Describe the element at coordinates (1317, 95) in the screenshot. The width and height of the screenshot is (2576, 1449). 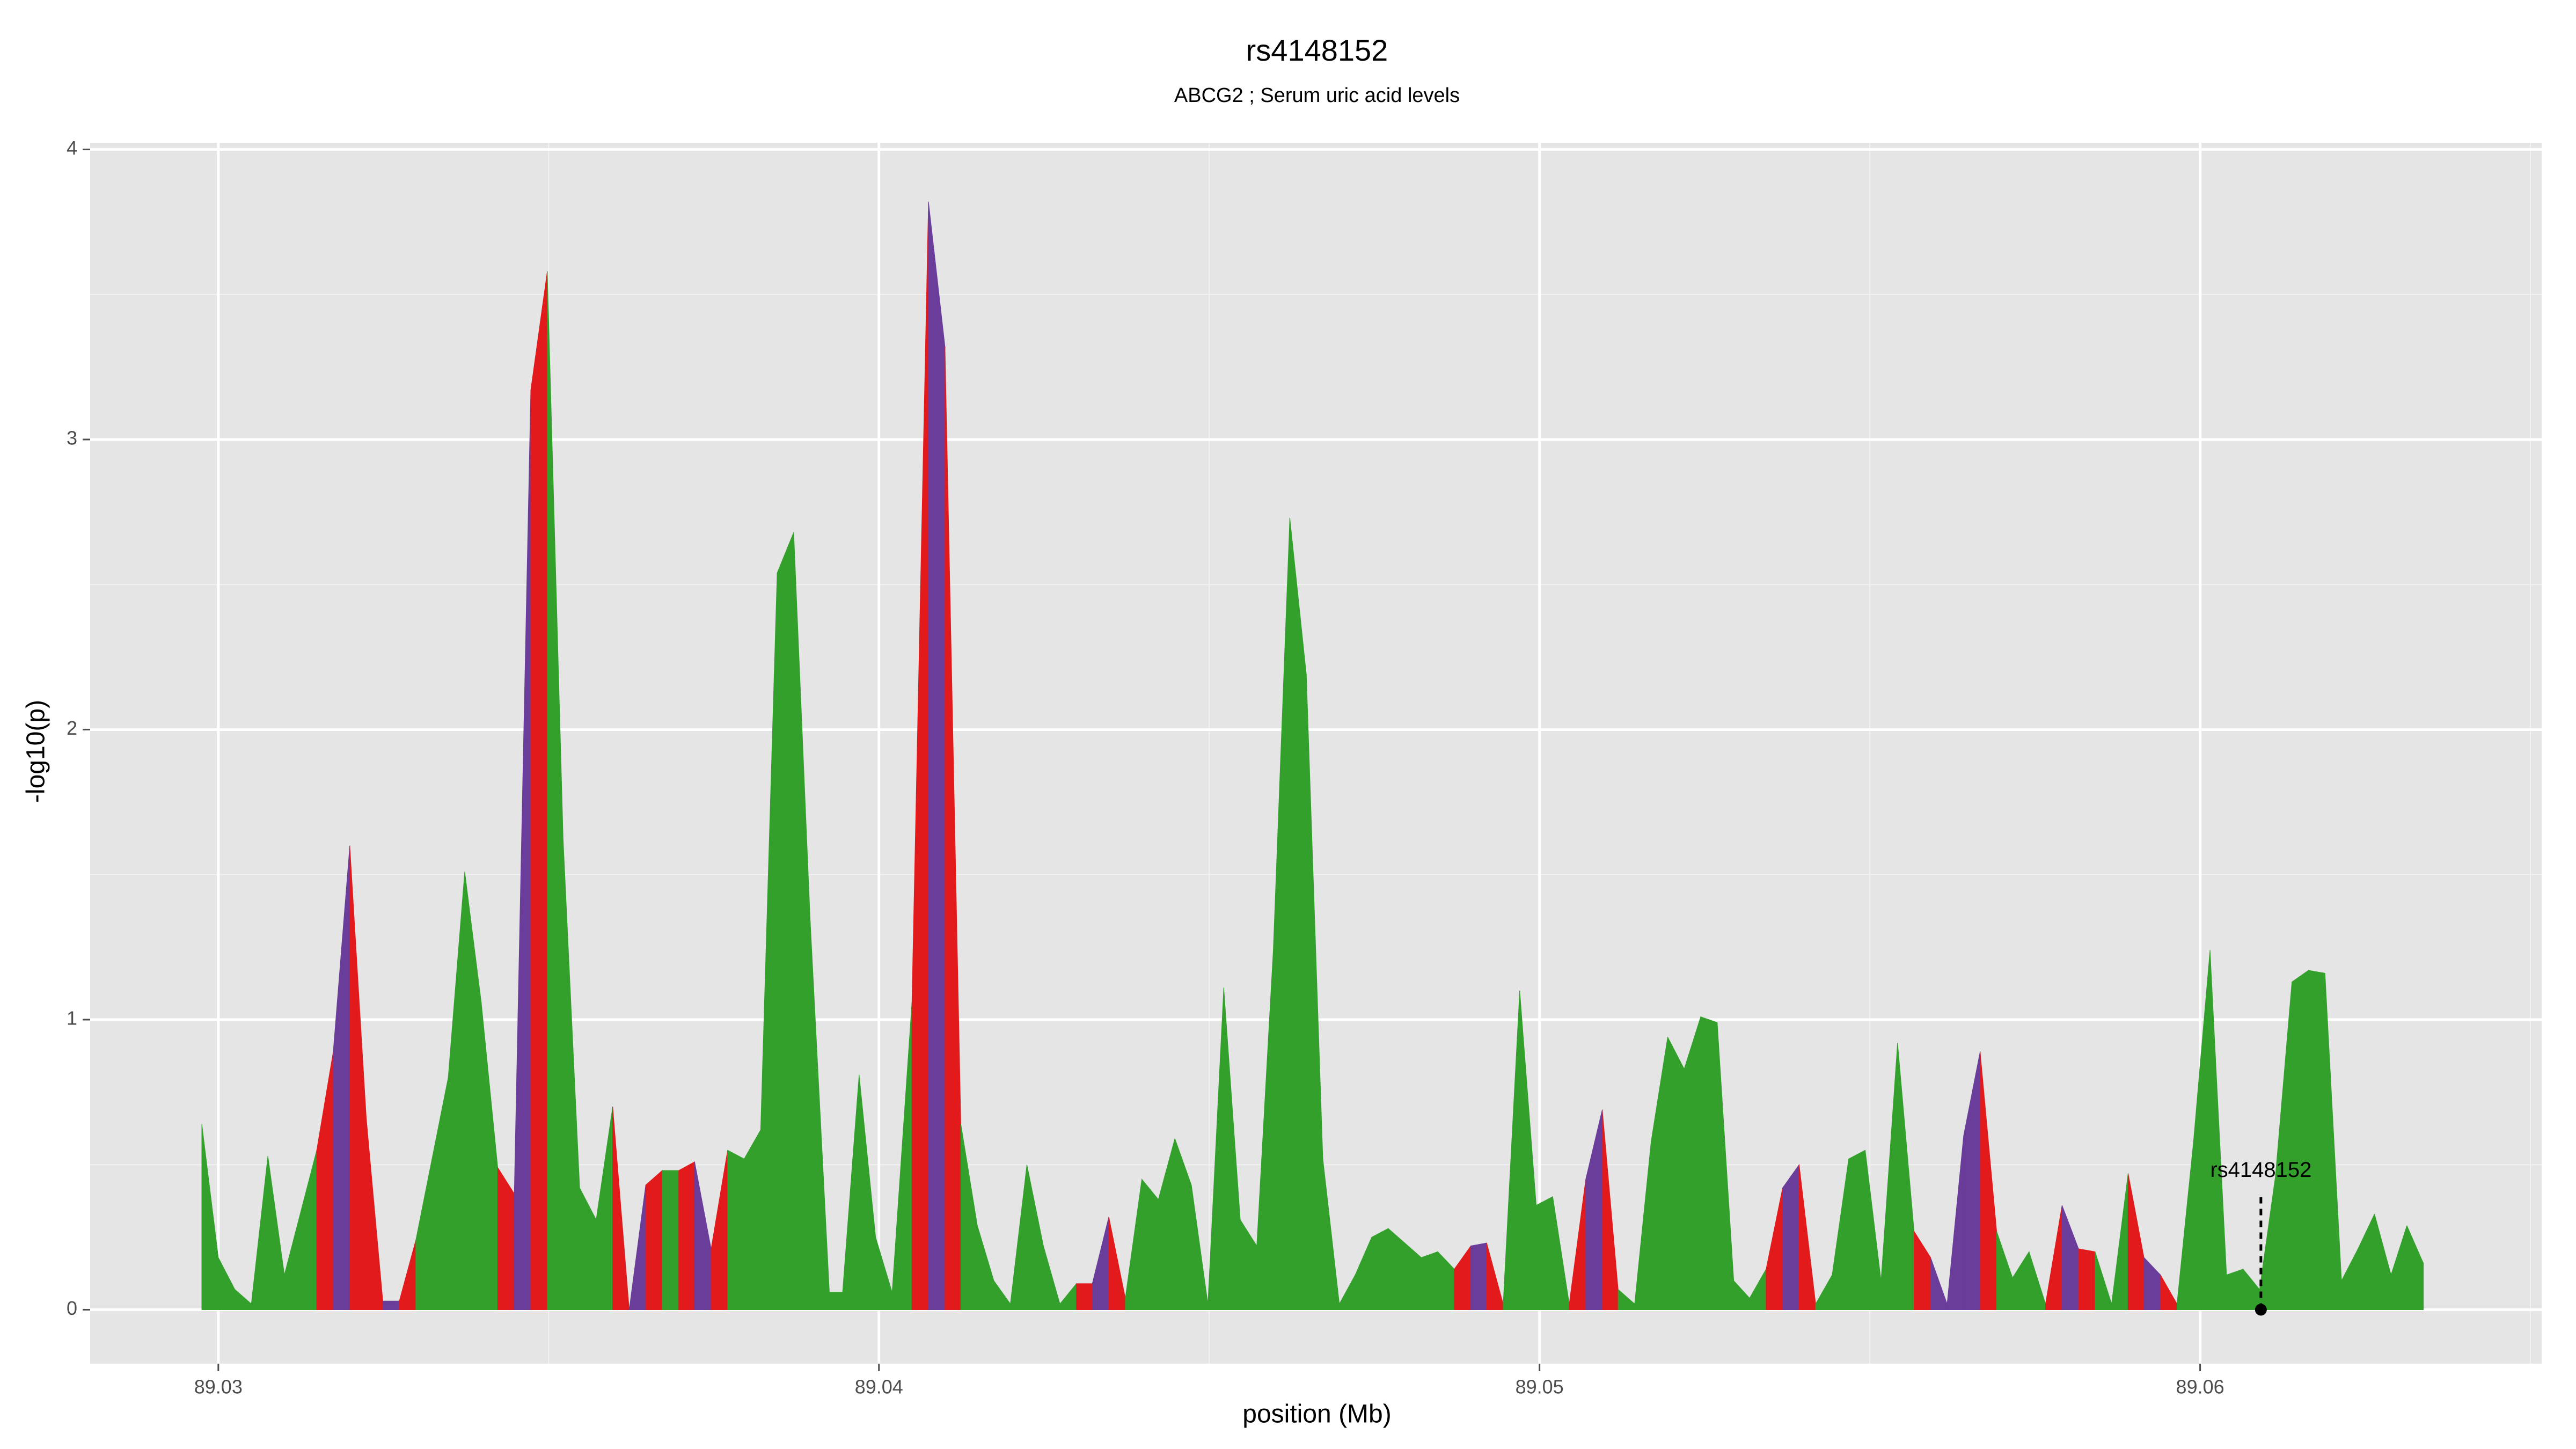
I see `chart-subtitle: ABCG2 ; Serum uric acid levels` at that location.